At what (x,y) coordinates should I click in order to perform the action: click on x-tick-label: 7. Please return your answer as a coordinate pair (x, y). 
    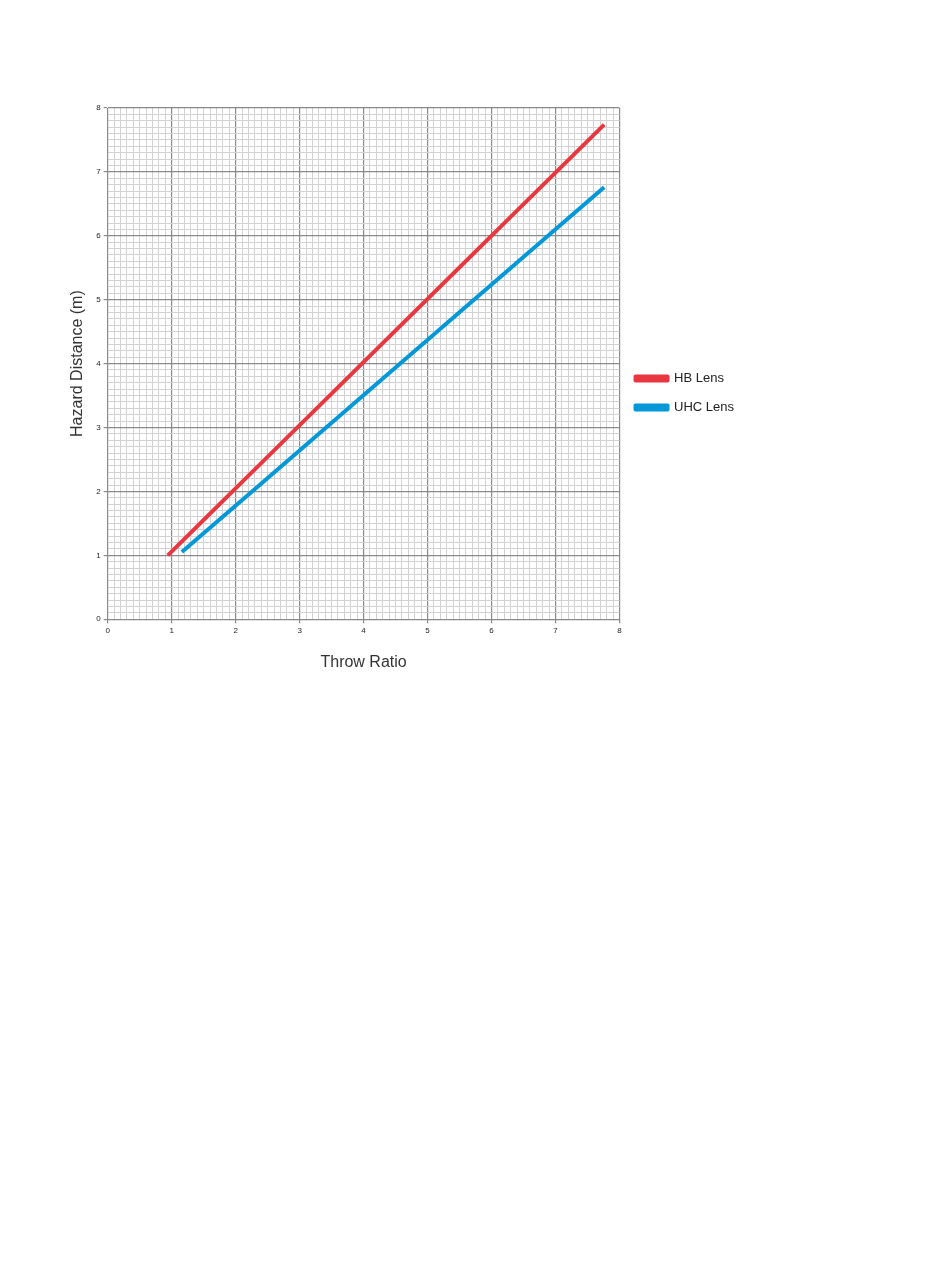
    Looking at the image, I should click on (556, 631).